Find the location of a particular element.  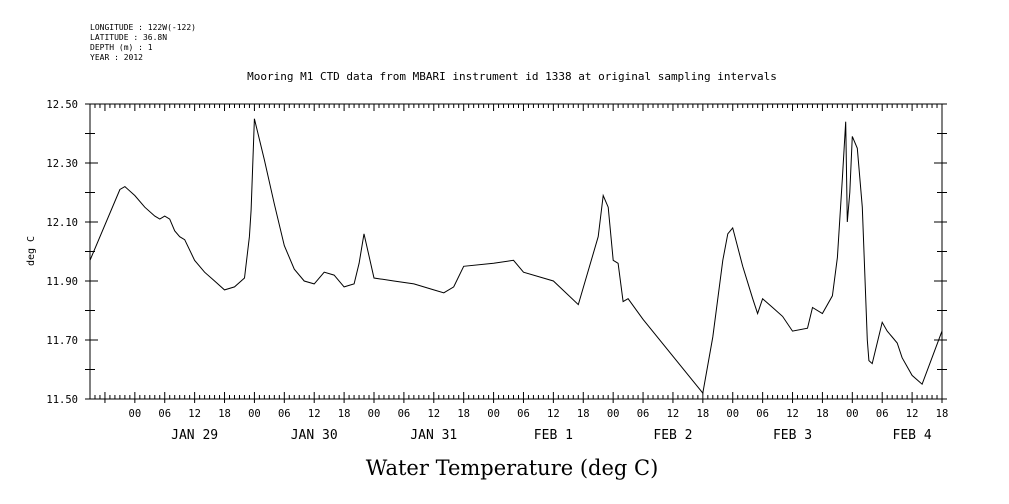

meta-longitude: LONGITUDE : 122W(-122) is located at coordinates (143, 27).